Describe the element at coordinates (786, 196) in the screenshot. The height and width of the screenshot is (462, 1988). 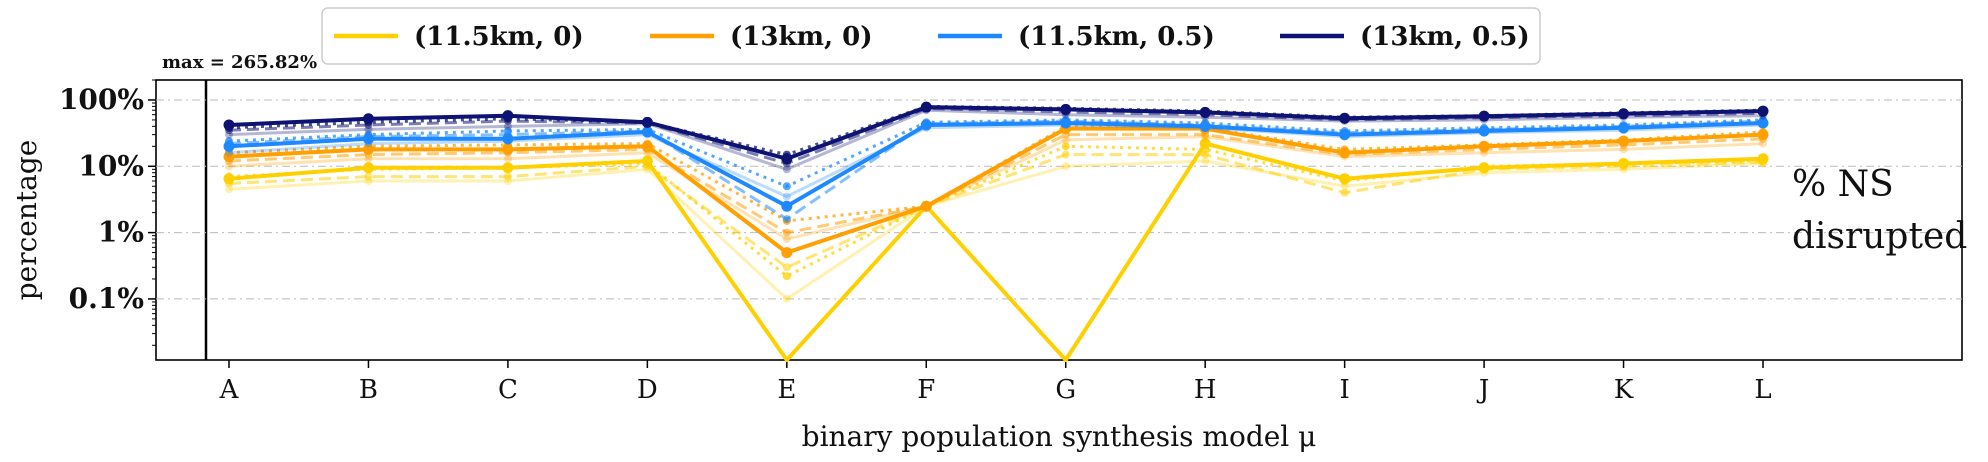
I see `series-2-variant-0-line-point` at that location.